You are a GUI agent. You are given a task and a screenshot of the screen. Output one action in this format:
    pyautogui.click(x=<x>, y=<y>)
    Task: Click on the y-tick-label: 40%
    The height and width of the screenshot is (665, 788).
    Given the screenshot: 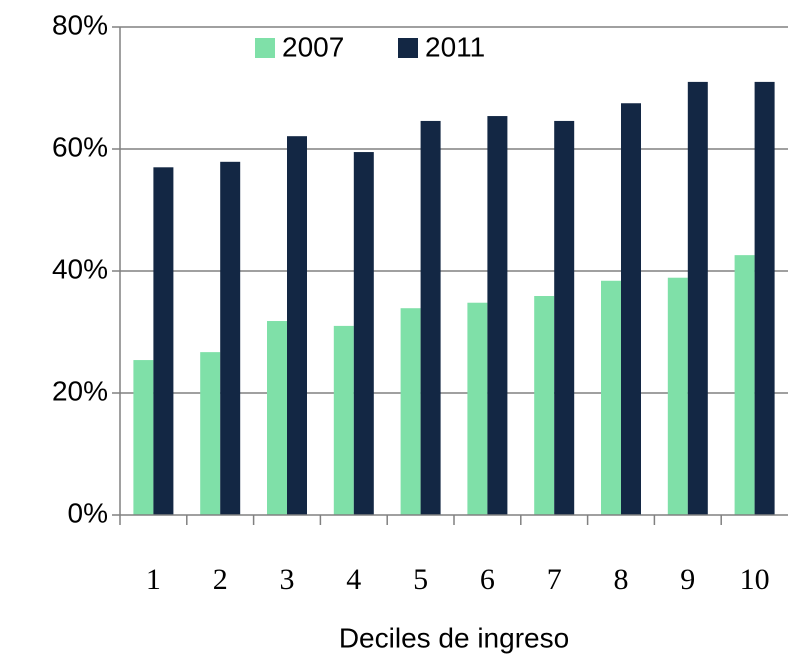 What is the action you would take?
    pyautogui.click(x=80, y=268)
    